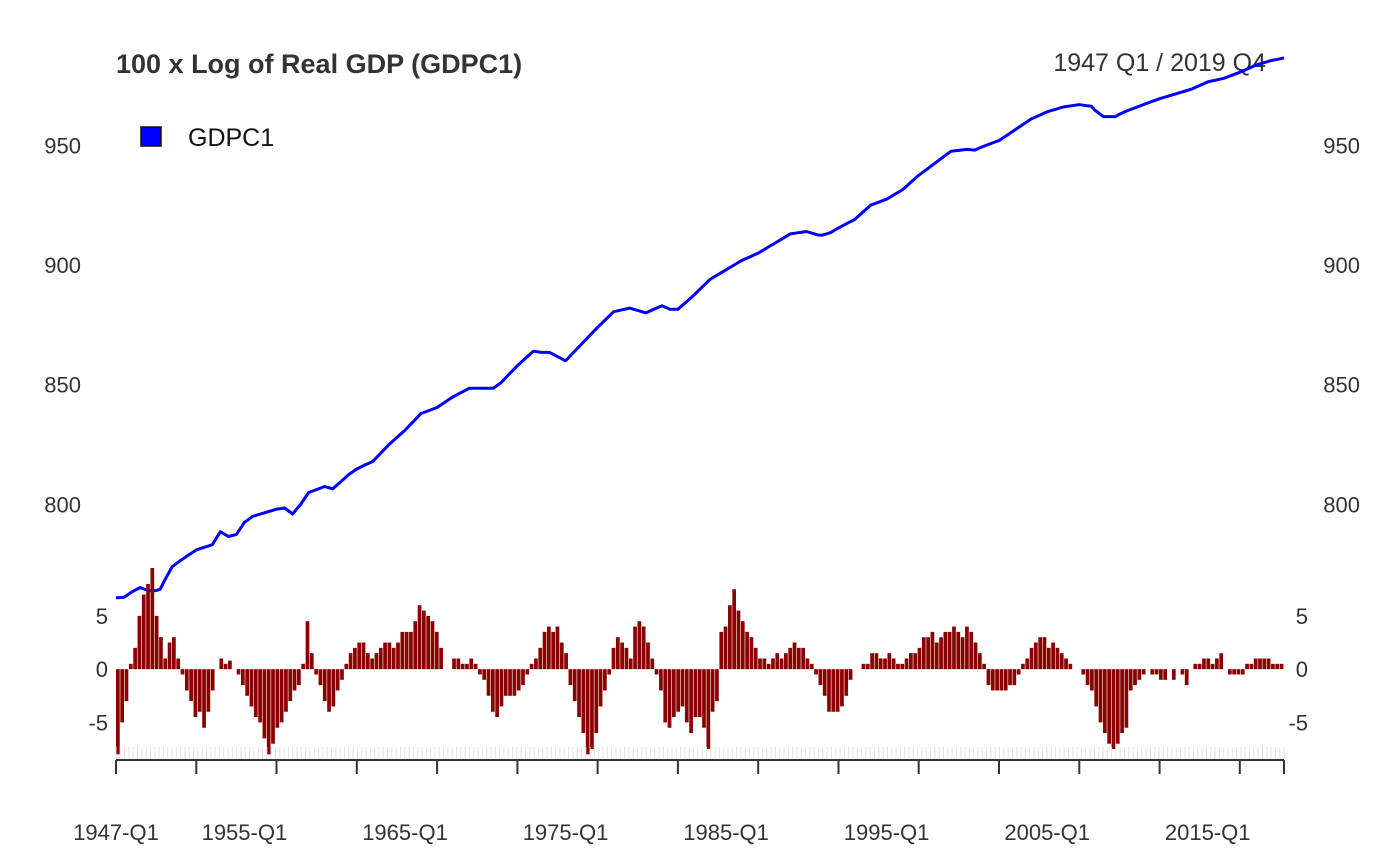  What do you see at coordinates (98, 669) in the screenshot?
I see `lower-left-y-ticks: 5 0 -5` at bounding box center [98, 669].